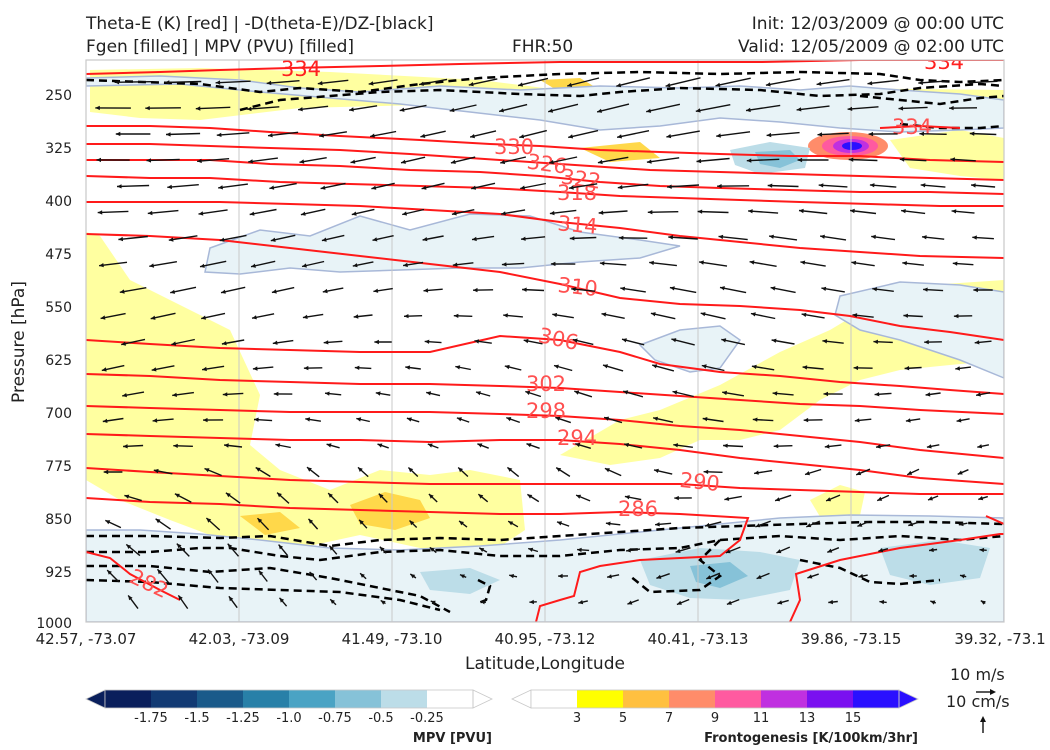 The width and height of the screenshot is (1050, 750). What do you see at coordinates (999, 639) in the screenshot?
I see `x-tick-7: 39.32, -73.1` at bounding box center [999, 639].